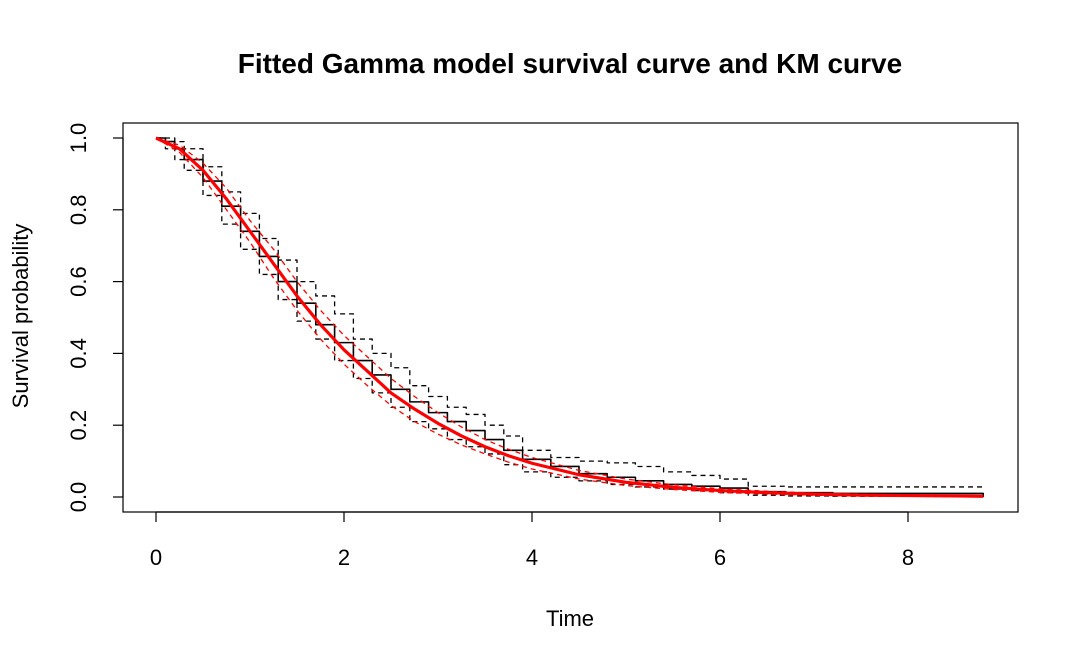  What do you see at coordinates (156, 557) in the screenshot?
I see `x-tick-label: 0` at bounding box center [156, 557].